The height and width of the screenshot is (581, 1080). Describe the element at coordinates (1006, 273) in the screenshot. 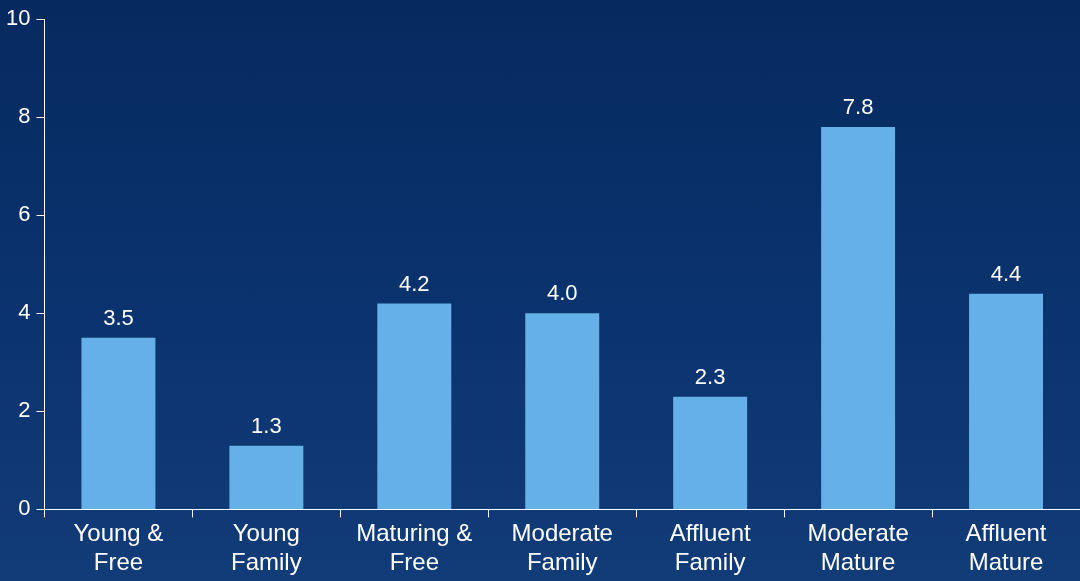

I see `data-label: 4.4` at that location.